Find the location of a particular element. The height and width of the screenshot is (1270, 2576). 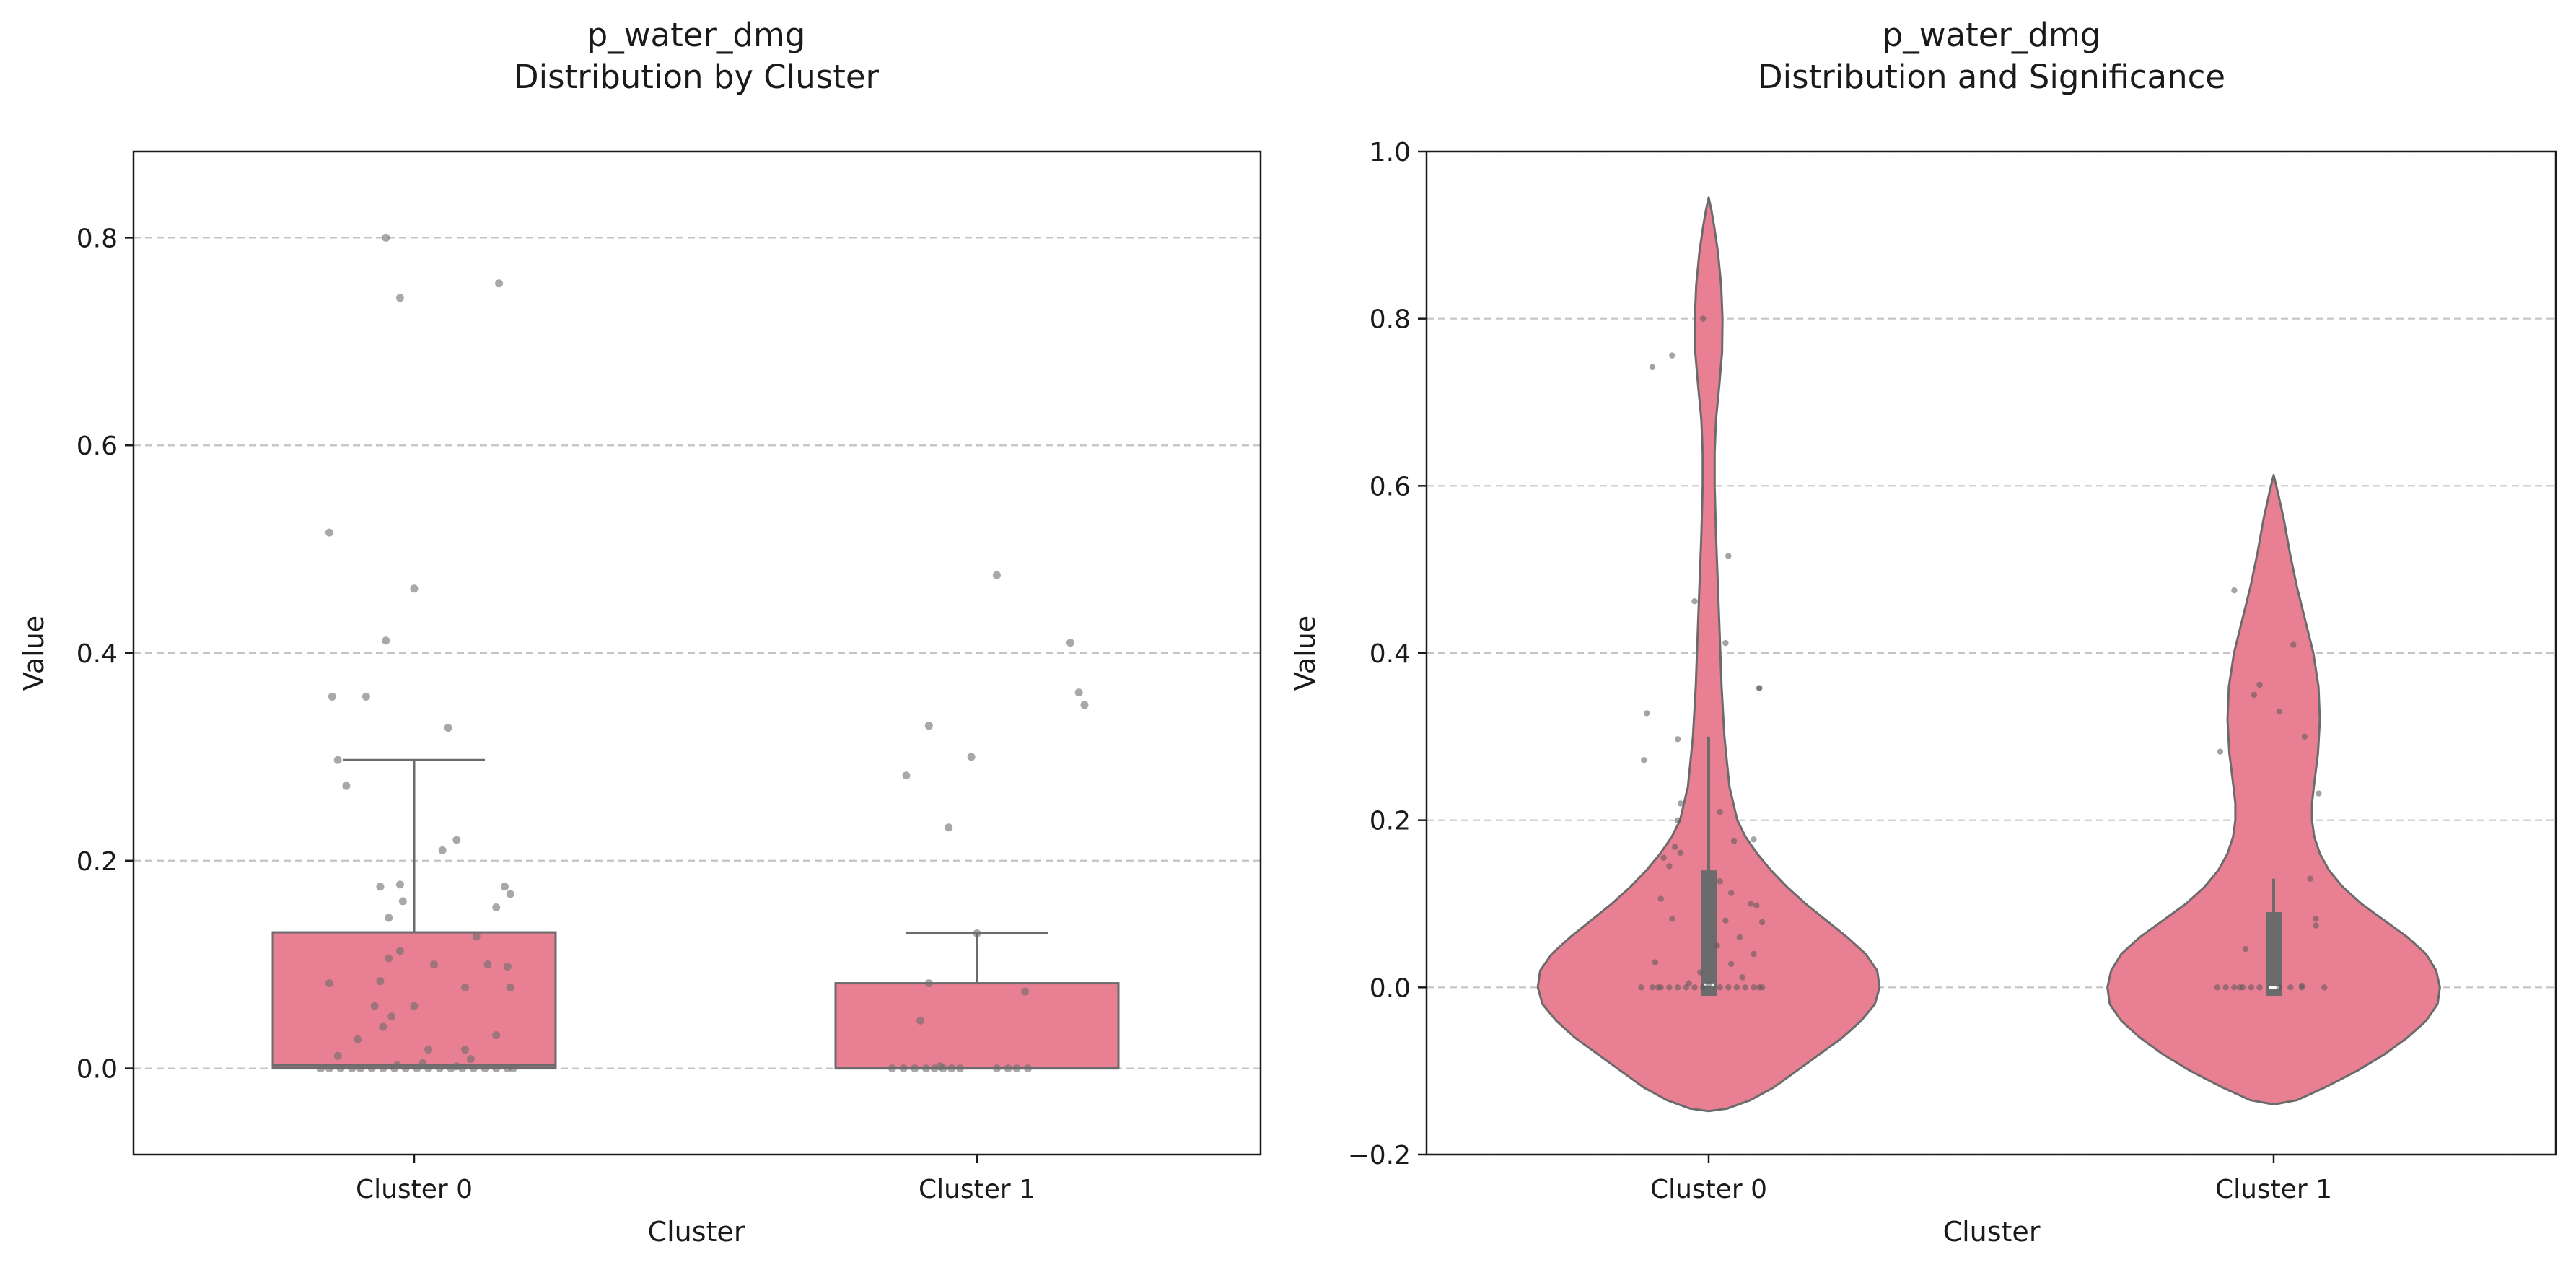

box-iqr is located at coordinates (977, 1026).